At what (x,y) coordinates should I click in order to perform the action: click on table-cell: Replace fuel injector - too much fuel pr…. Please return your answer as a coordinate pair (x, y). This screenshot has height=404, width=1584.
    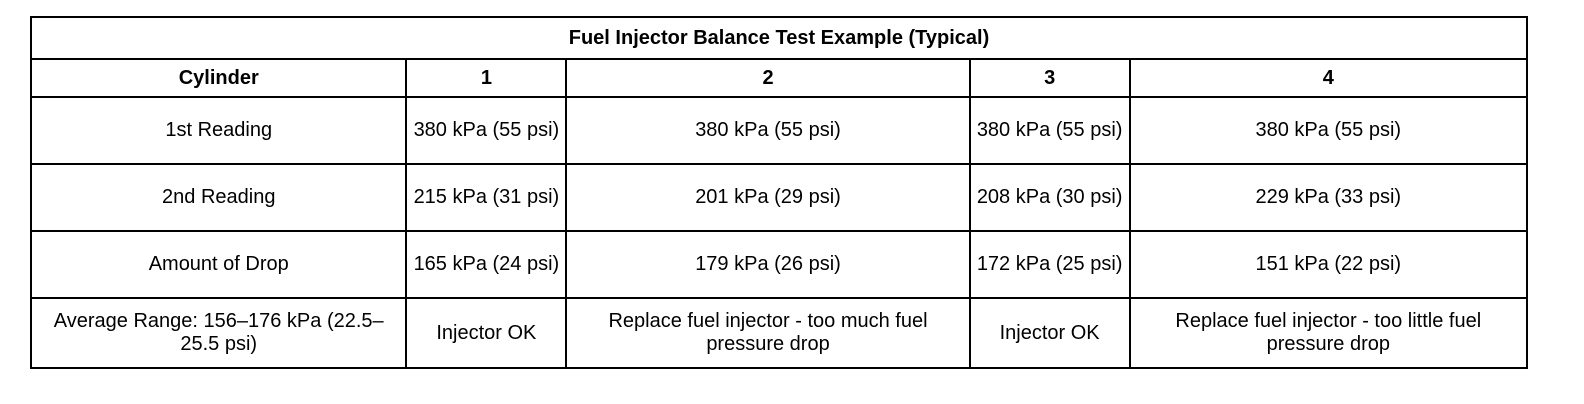
    Looking at the image, I should click on (768, 333).